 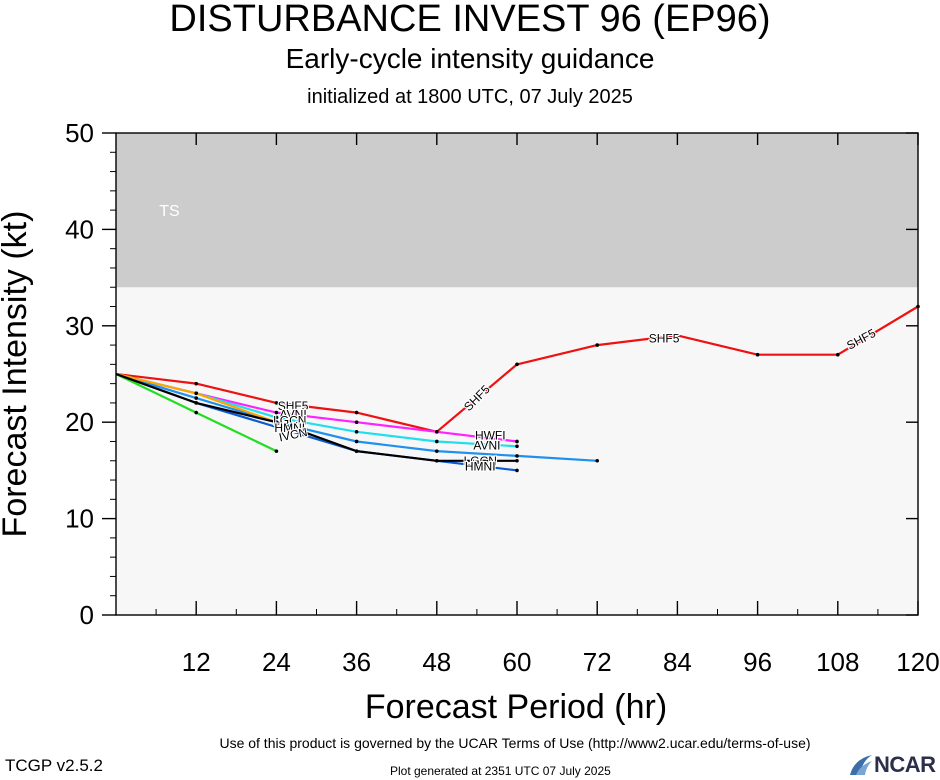 I want to click on x-tick-label: 72, so click(x=597, y=662).